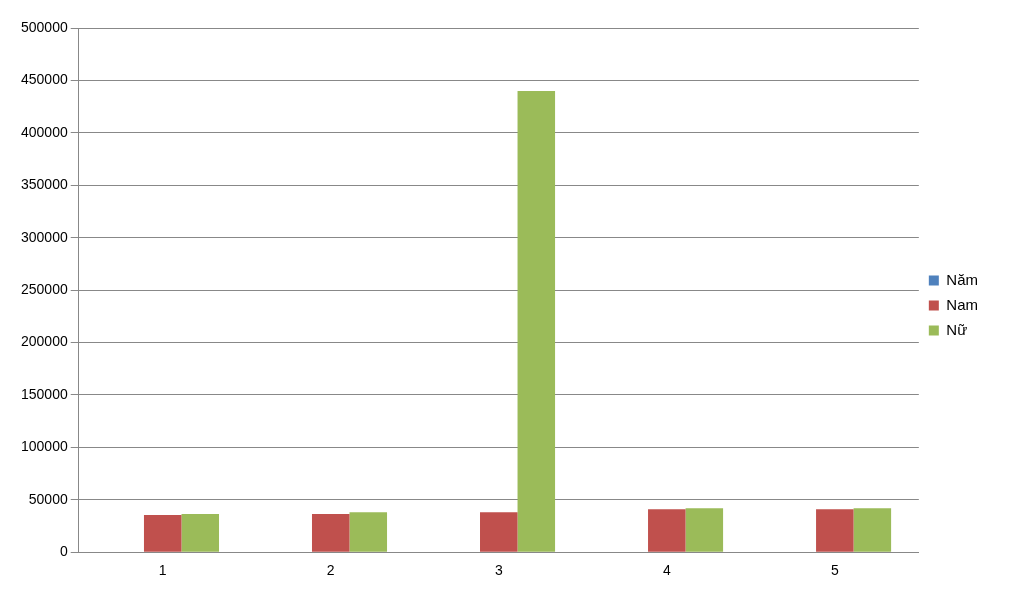 This screenshot has height=604, width=1024. What do you see at coordinates (666, 570) in the screenshot?
I see `x-tick-label: 4` at bounding box center [666, 570].